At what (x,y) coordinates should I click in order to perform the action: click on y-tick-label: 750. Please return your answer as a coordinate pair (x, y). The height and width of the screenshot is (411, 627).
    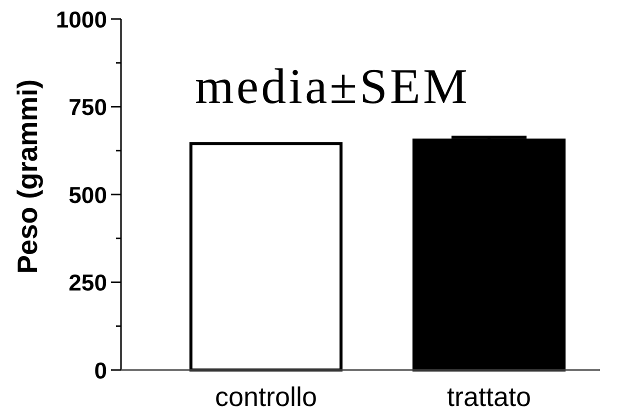
    Looking at the image, I should click on (87, 107).